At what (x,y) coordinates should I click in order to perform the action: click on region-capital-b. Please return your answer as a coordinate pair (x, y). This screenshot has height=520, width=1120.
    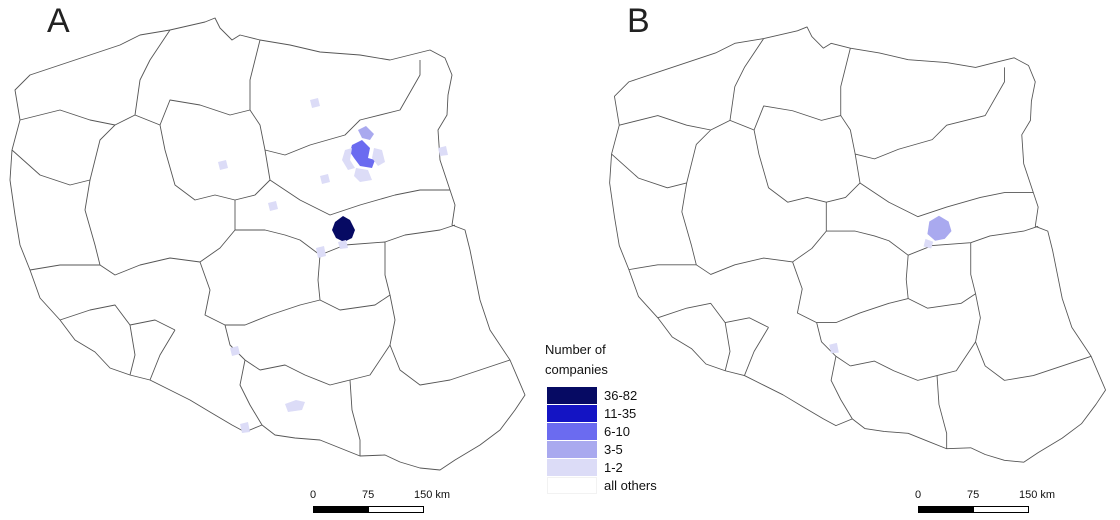
    Looking at the image, I should click on (939, 228).